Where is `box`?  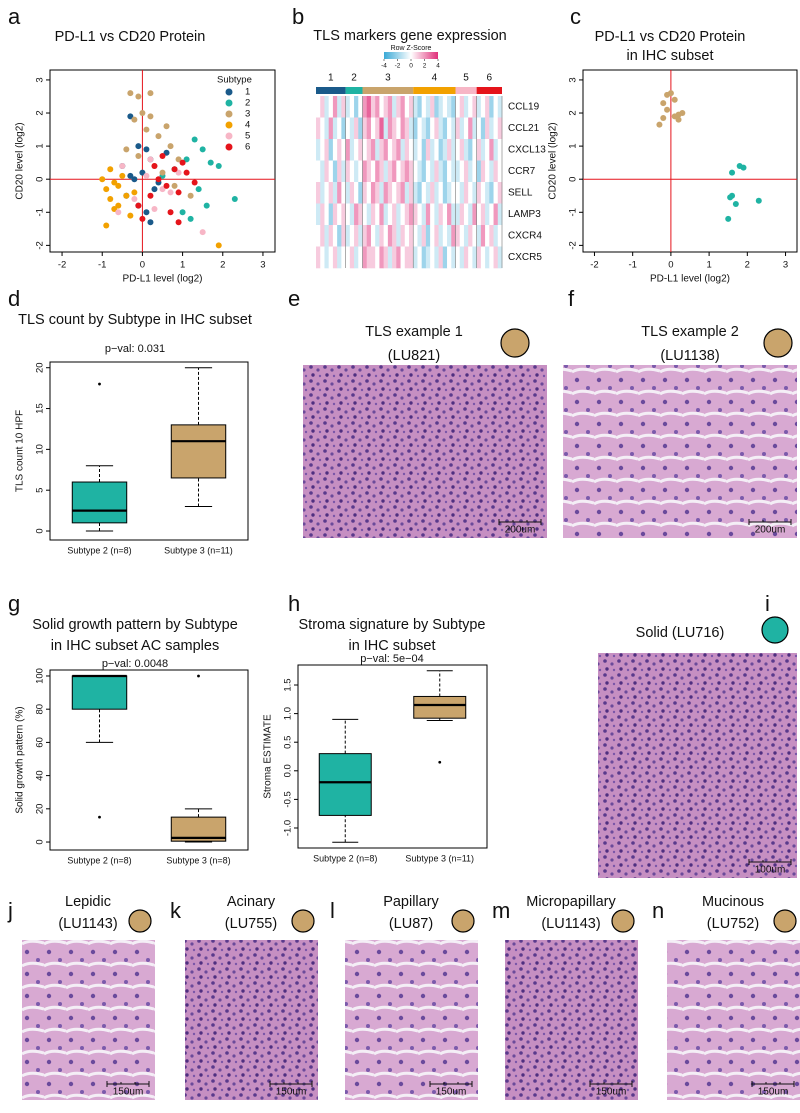 box is located at coordinates (345, 784).